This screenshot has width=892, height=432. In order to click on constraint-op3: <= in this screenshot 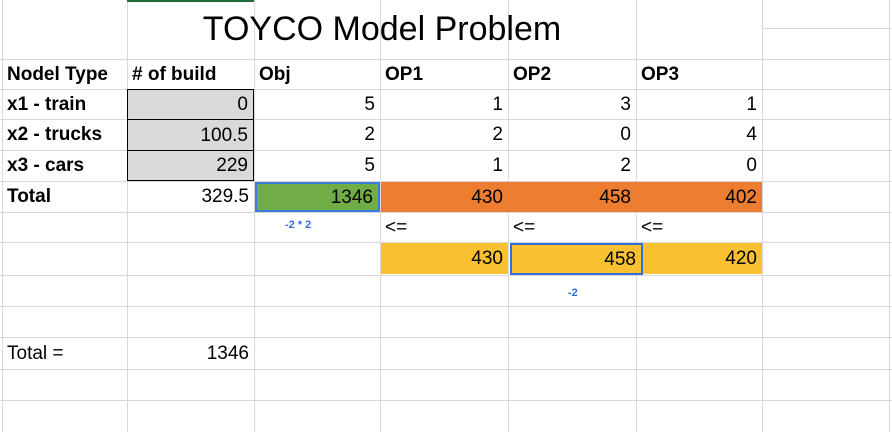, I will do `click(652, 227)`.